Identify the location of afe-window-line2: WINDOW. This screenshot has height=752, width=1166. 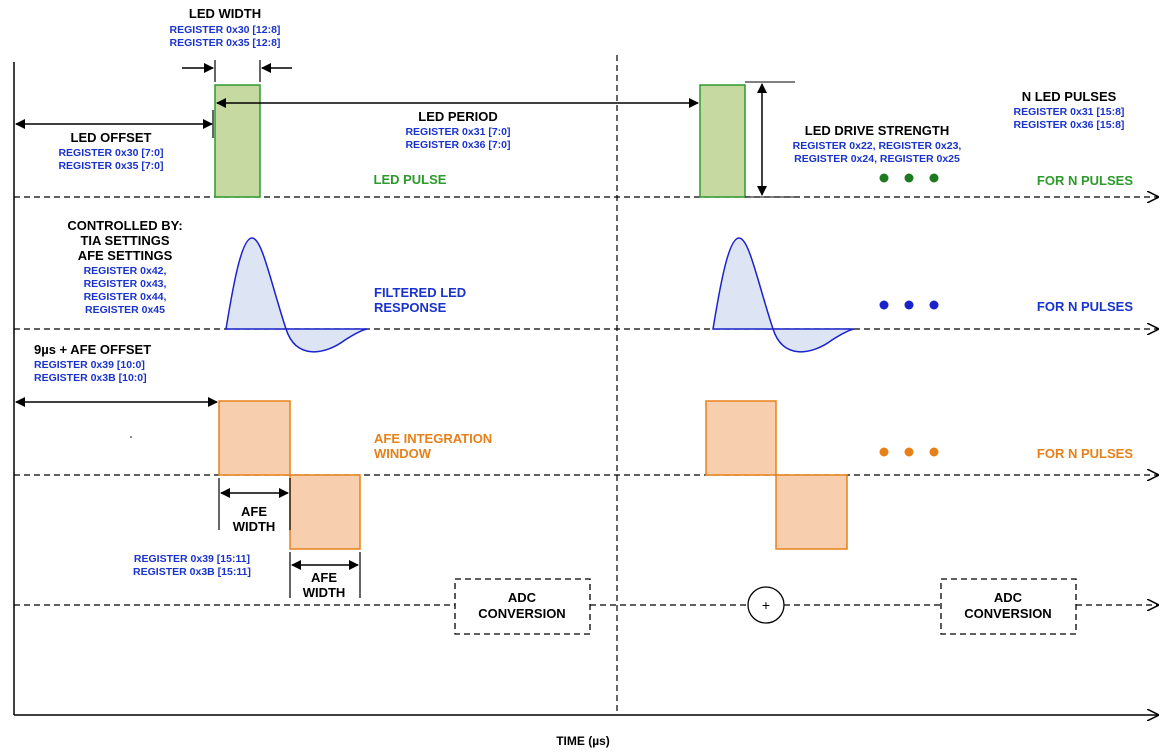
(403, 453).